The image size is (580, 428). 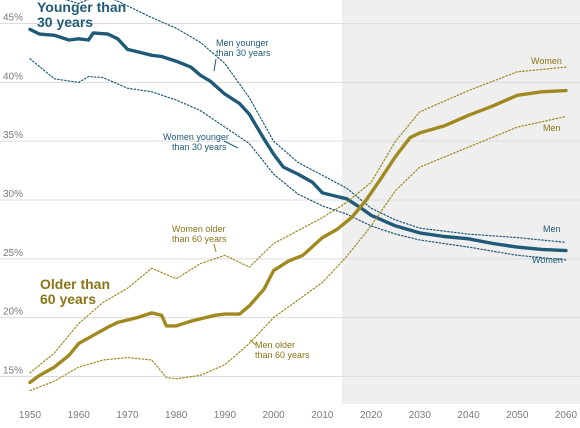 I want to click on x-tick-label: 1970, so click(x=127, y=415).